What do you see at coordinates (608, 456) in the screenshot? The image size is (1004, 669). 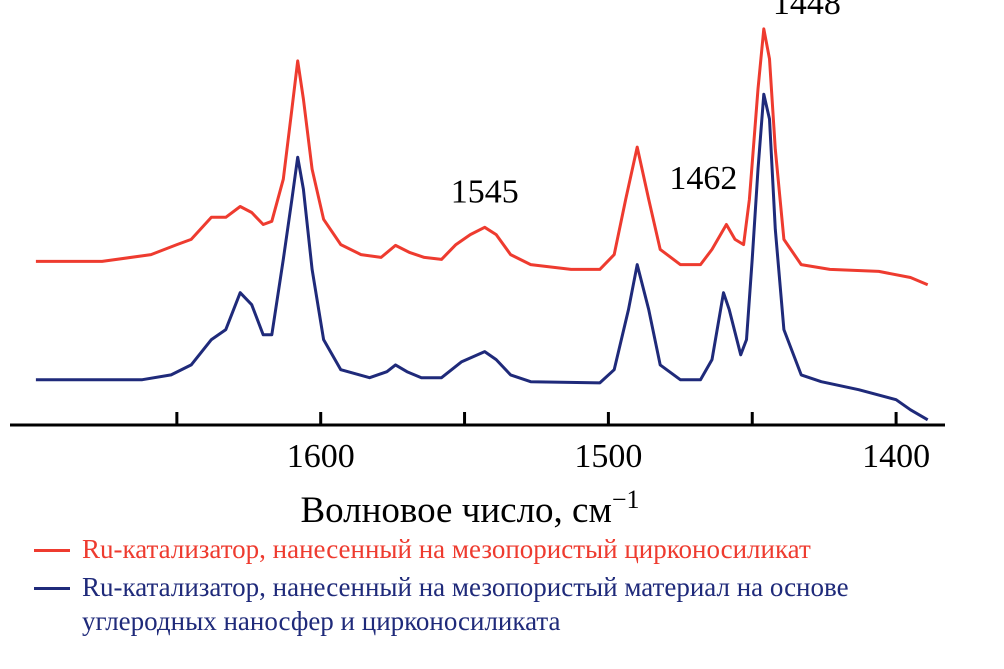 I see `x-tick-label: 1500` at bounding box center [608, 456].